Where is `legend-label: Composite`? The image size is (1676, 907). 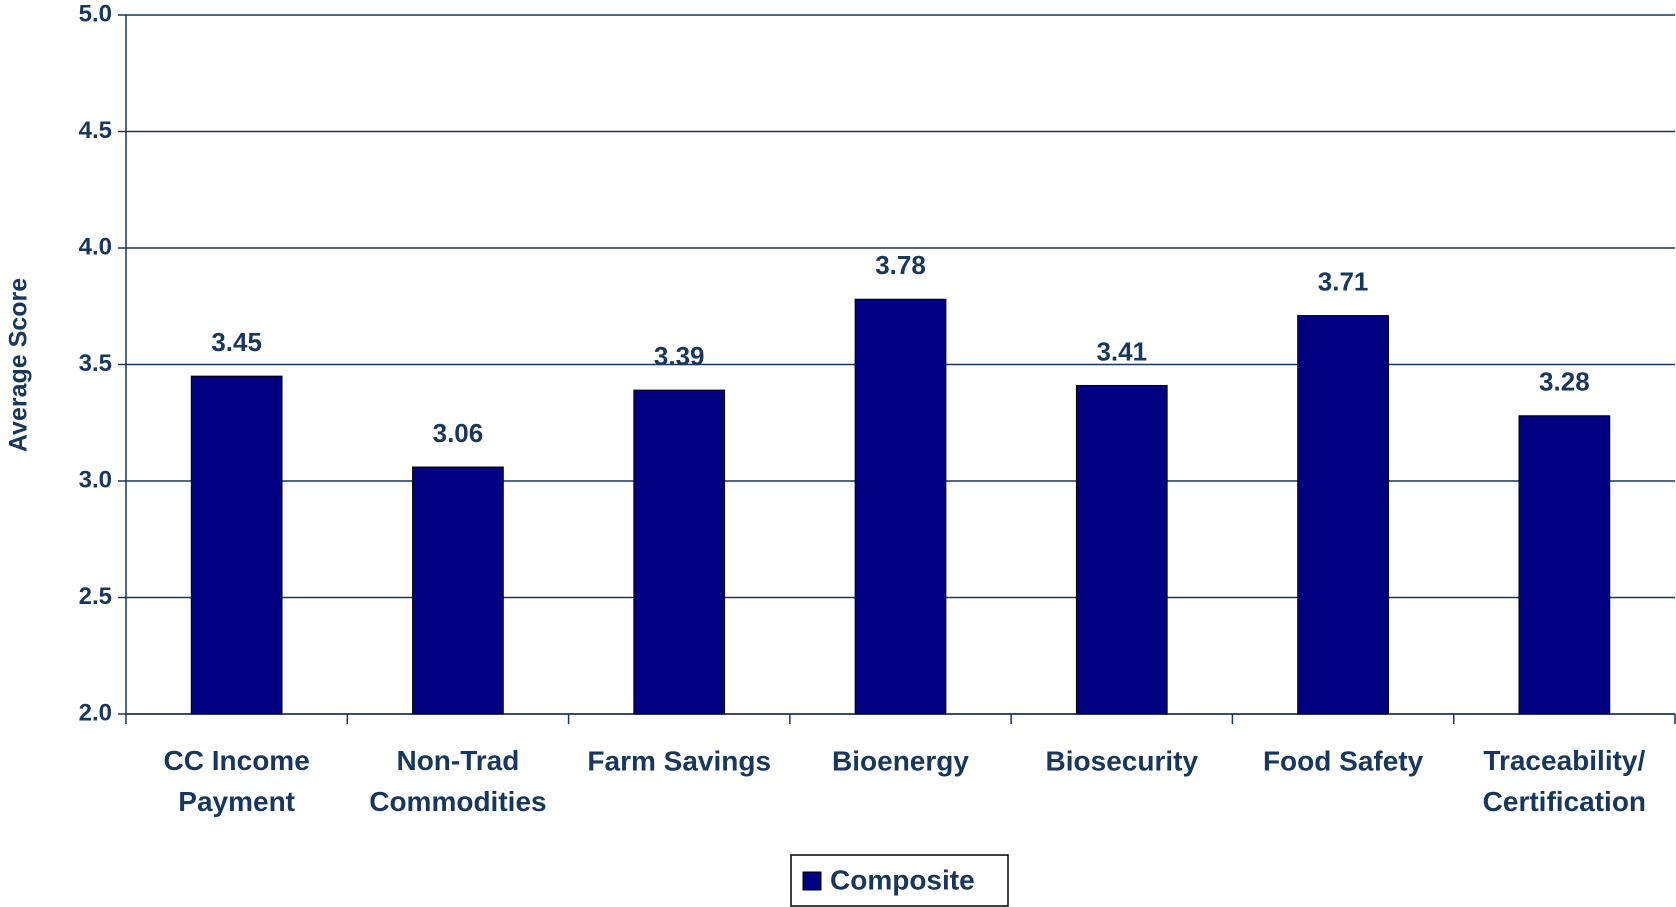 legend-label: Composite is located at coordinates (902, 879).